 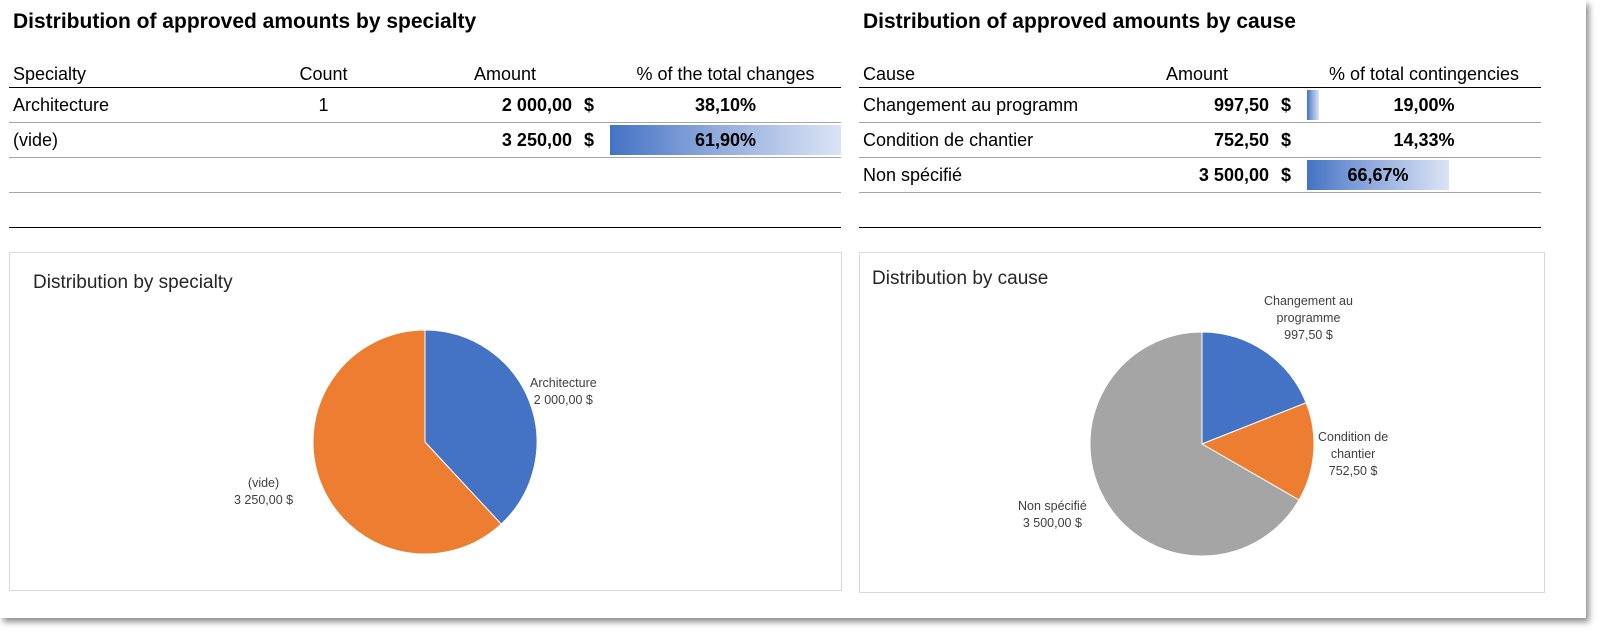 What do you see at coordinates (960, 278) in the screenshot?
I see `chart-title: Distribution by cause` at bounding box center [960, 278].